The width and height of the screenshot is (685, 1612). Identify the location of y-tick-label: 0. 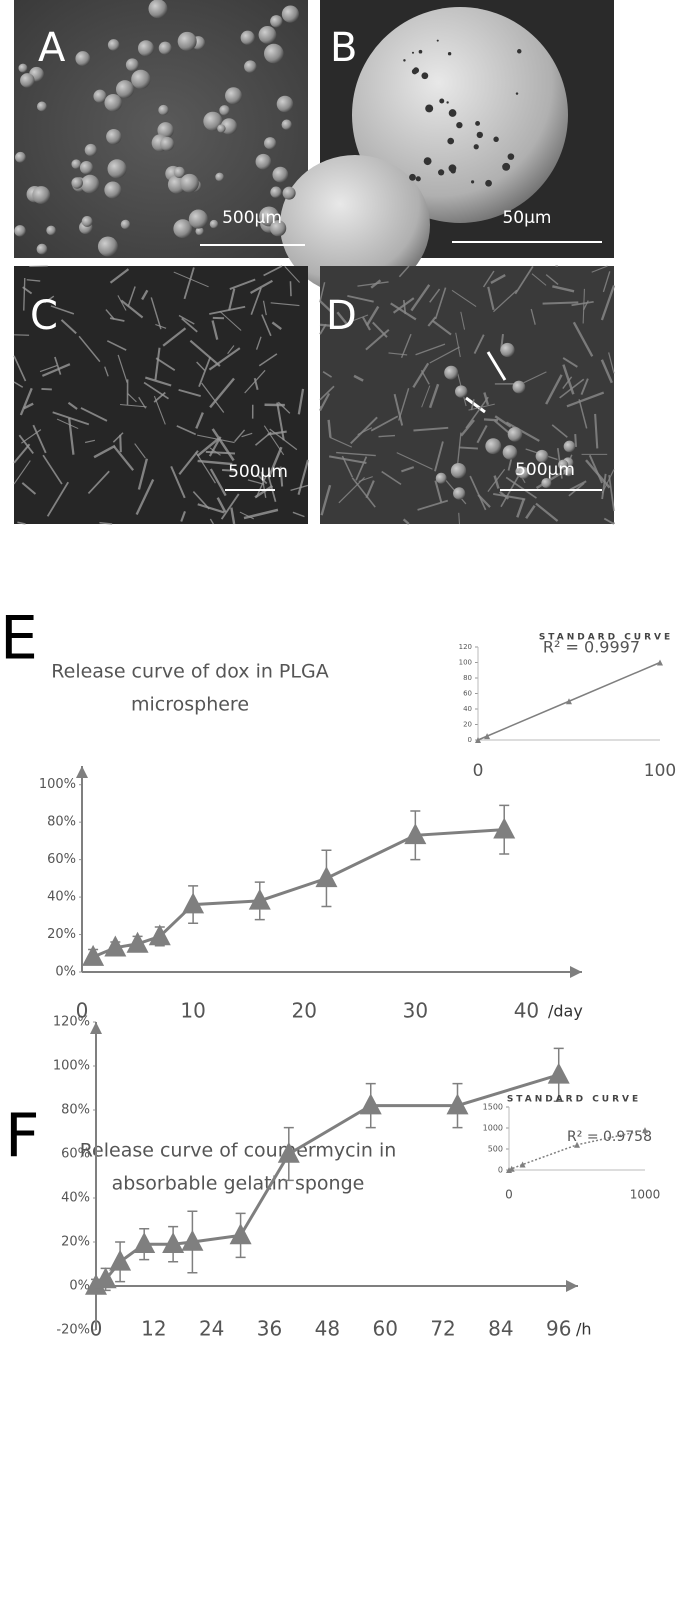
(470, 740).